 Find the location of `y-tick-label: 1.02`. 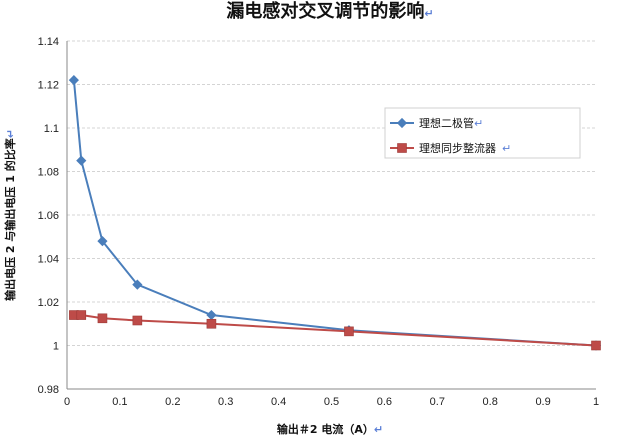

y-tick-label: 1.02 is located at coordinates (48, 303).